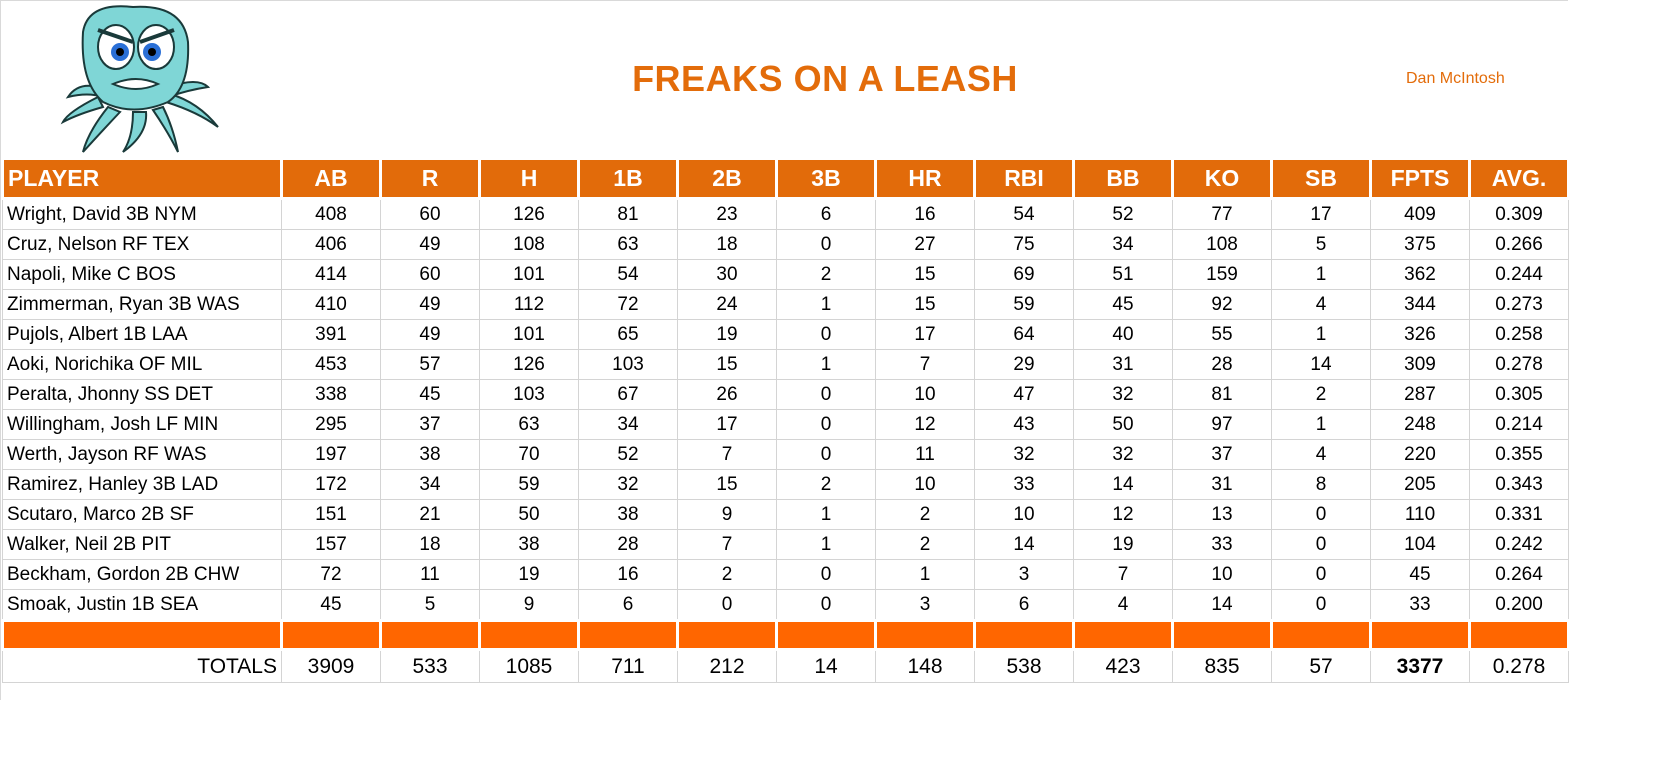  Describe the element at coordinates (727, 454) in the screenshot. I see `stat-cell: 7` at that location.